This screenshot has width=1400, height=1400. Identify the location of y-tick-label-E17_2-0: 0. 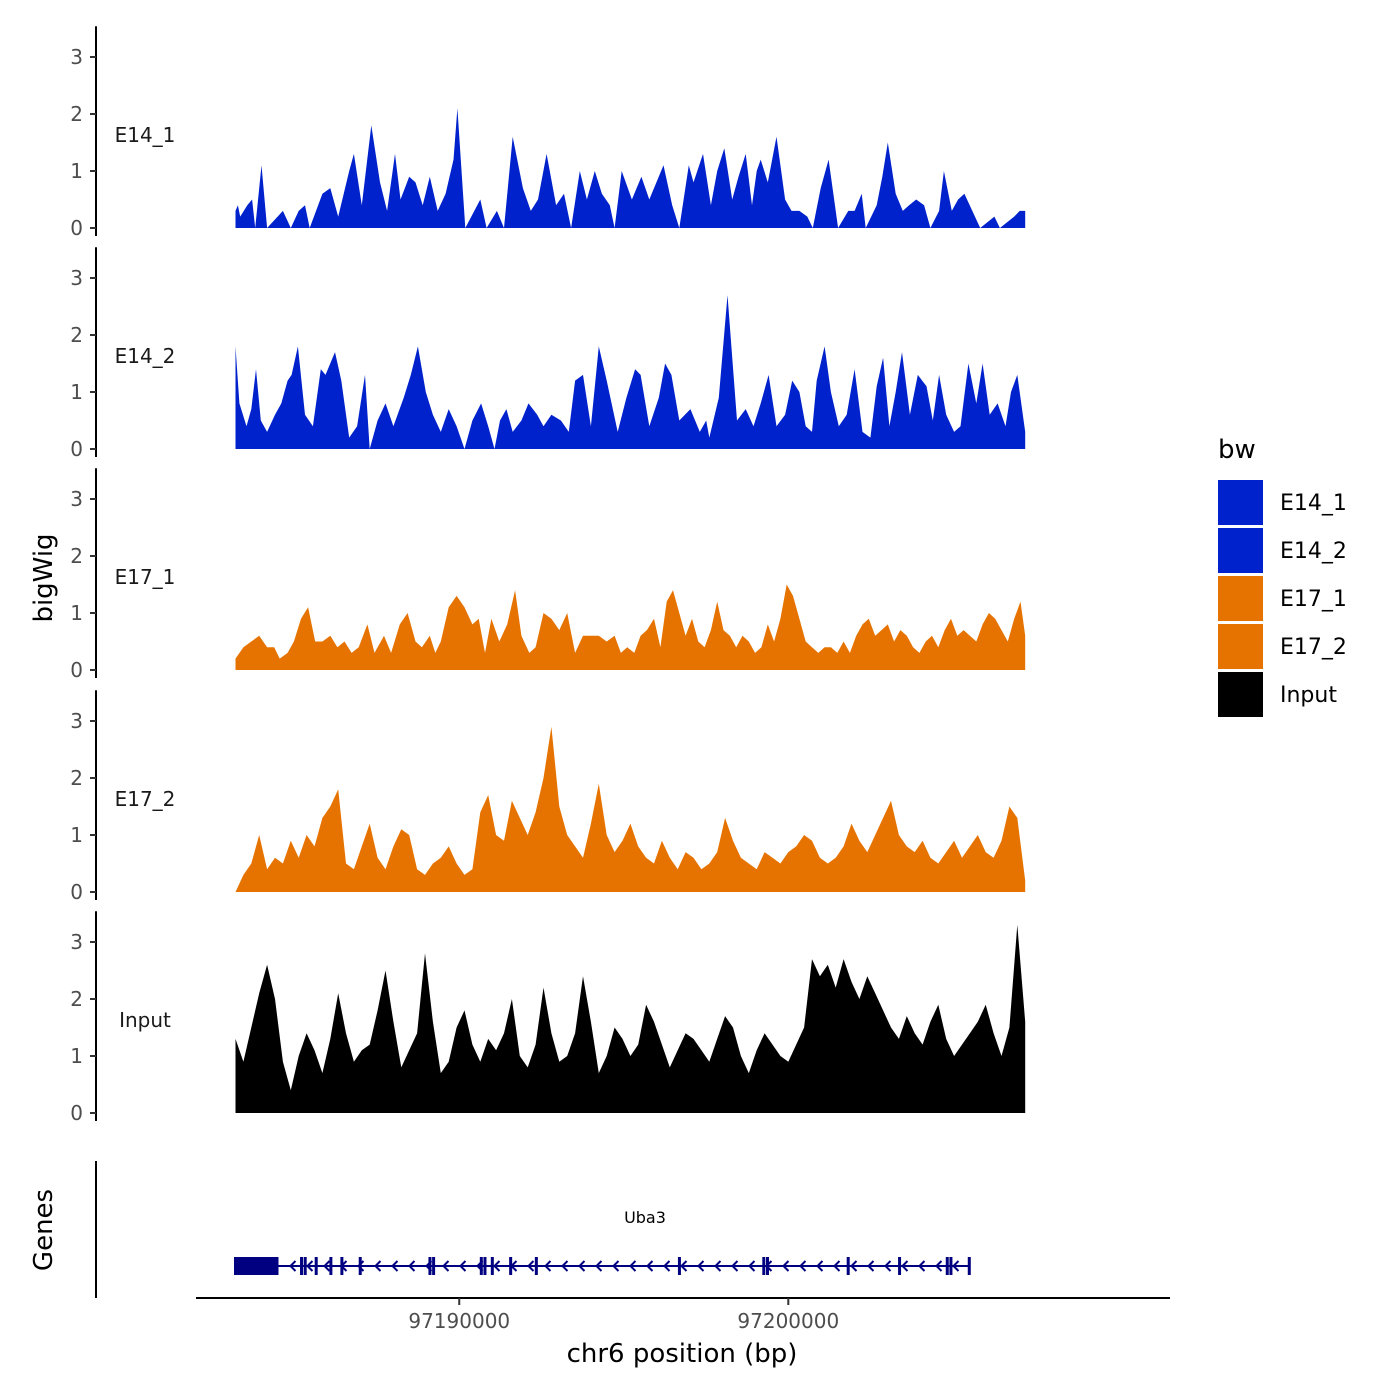
(76, 892).